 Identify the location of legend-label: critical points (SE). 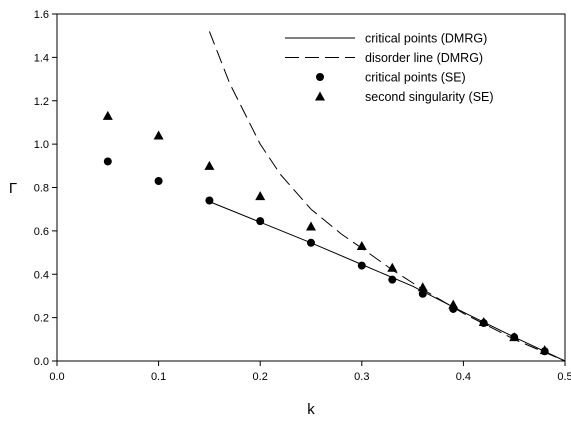
(415, 78).